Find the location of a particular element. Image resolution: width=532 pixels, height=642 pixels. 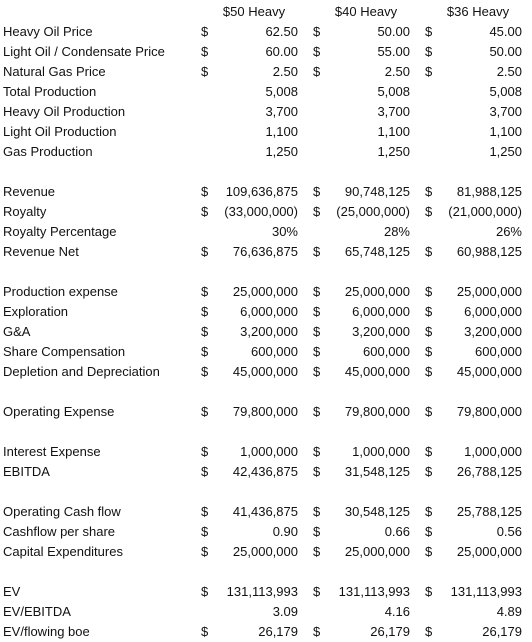

row-label: EV/EBITDA is located at coordinates (37, 611).